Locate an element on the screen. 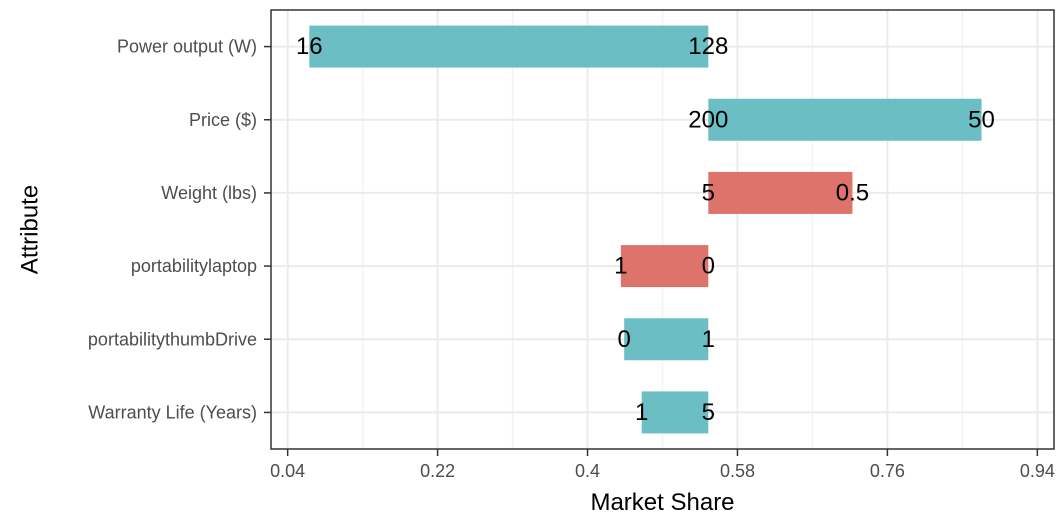  x-tick-label: 0.4 is located at coordinates (587, 471).